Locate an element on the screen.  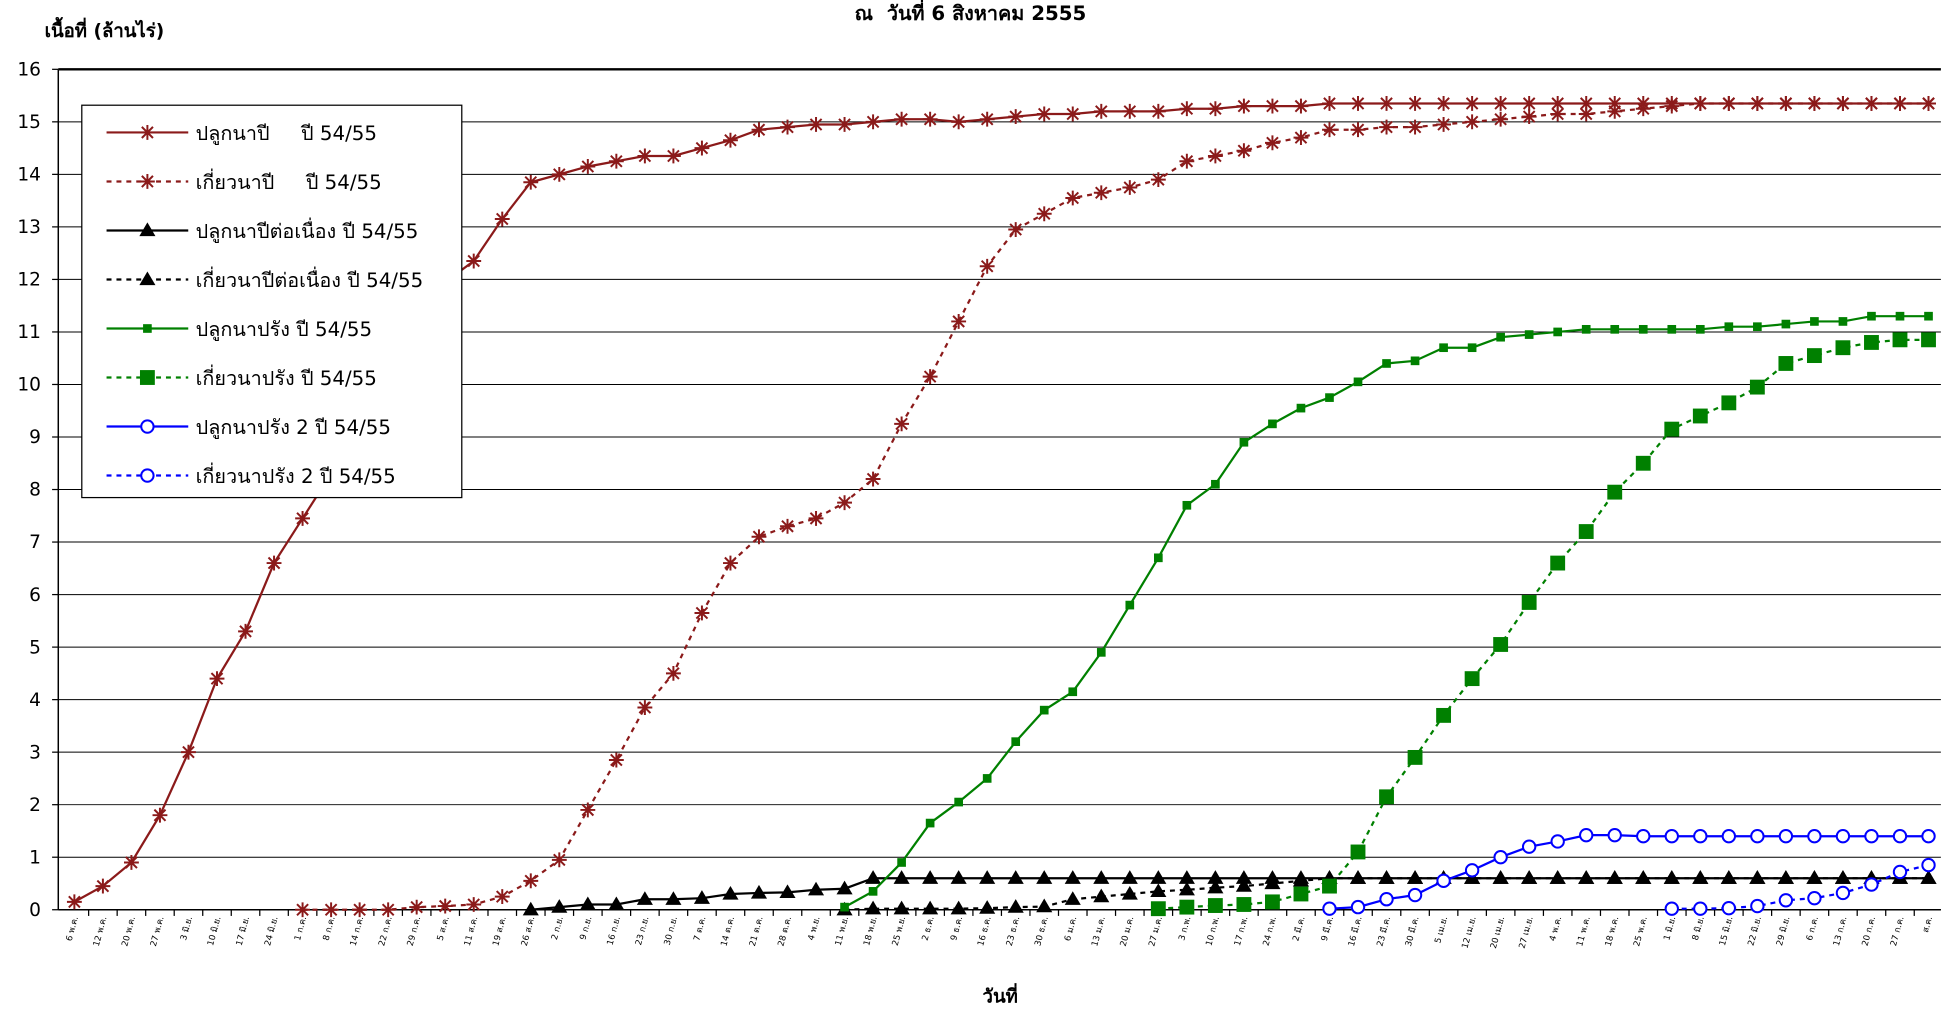
x-tick-label: 2 ธ.ค. is located at coordinates (929, 928).